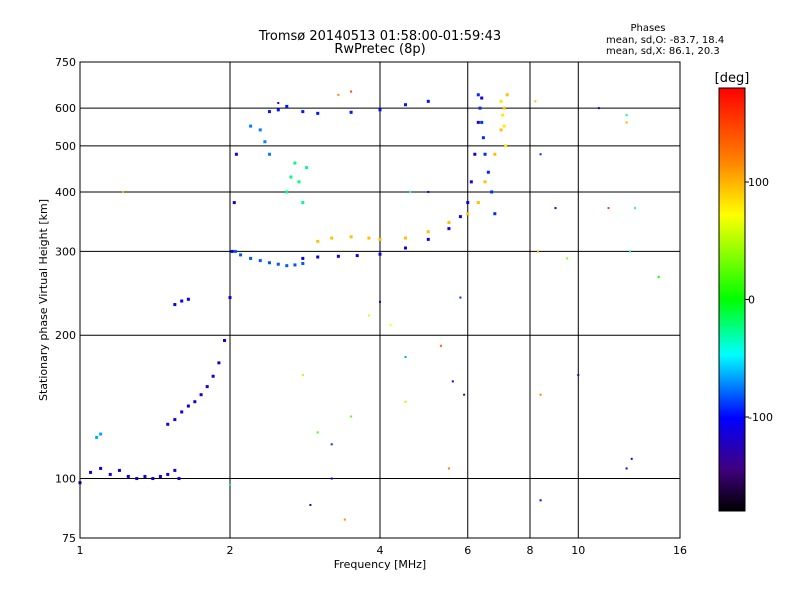 The image size is (800, 600). What do you see at coordinates (65, 62) in the screenshot?
I see `y-tick-label: 750` at bounding box center [65, 62].